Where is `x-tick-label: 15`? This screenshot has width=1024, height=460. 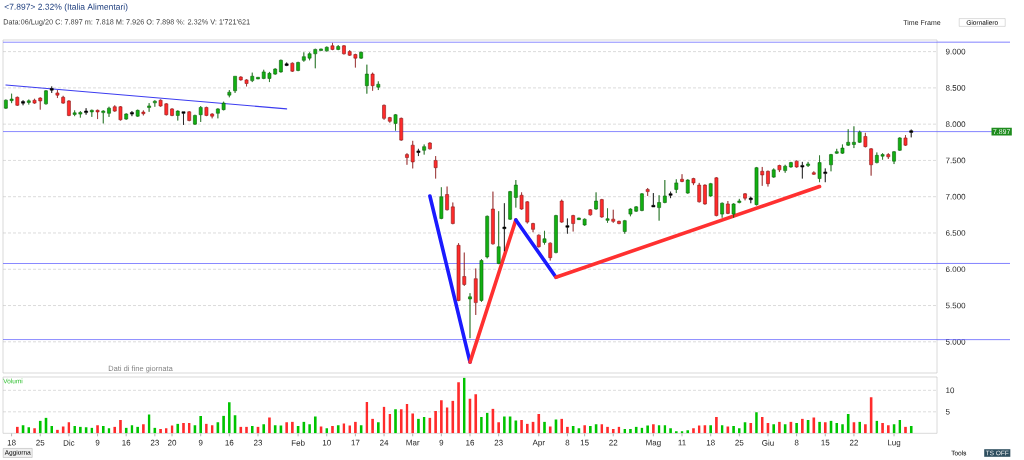 x-tick-label: 15 is located at coordinates (825, 442).